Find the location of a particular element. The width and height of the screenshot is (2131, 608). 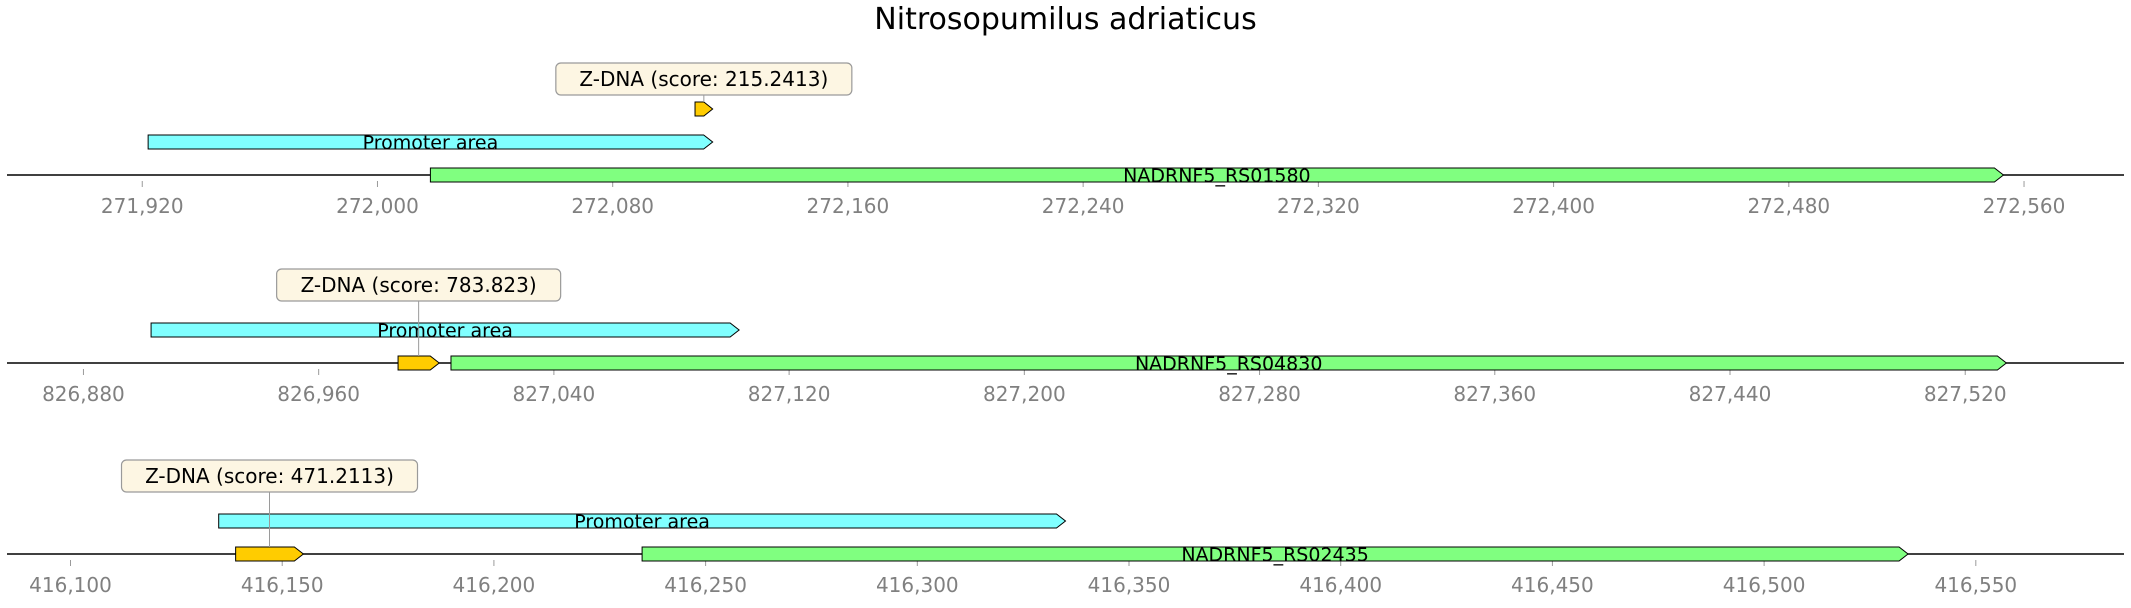

tick-label: 827,040 is located at coordinates (554, 394).